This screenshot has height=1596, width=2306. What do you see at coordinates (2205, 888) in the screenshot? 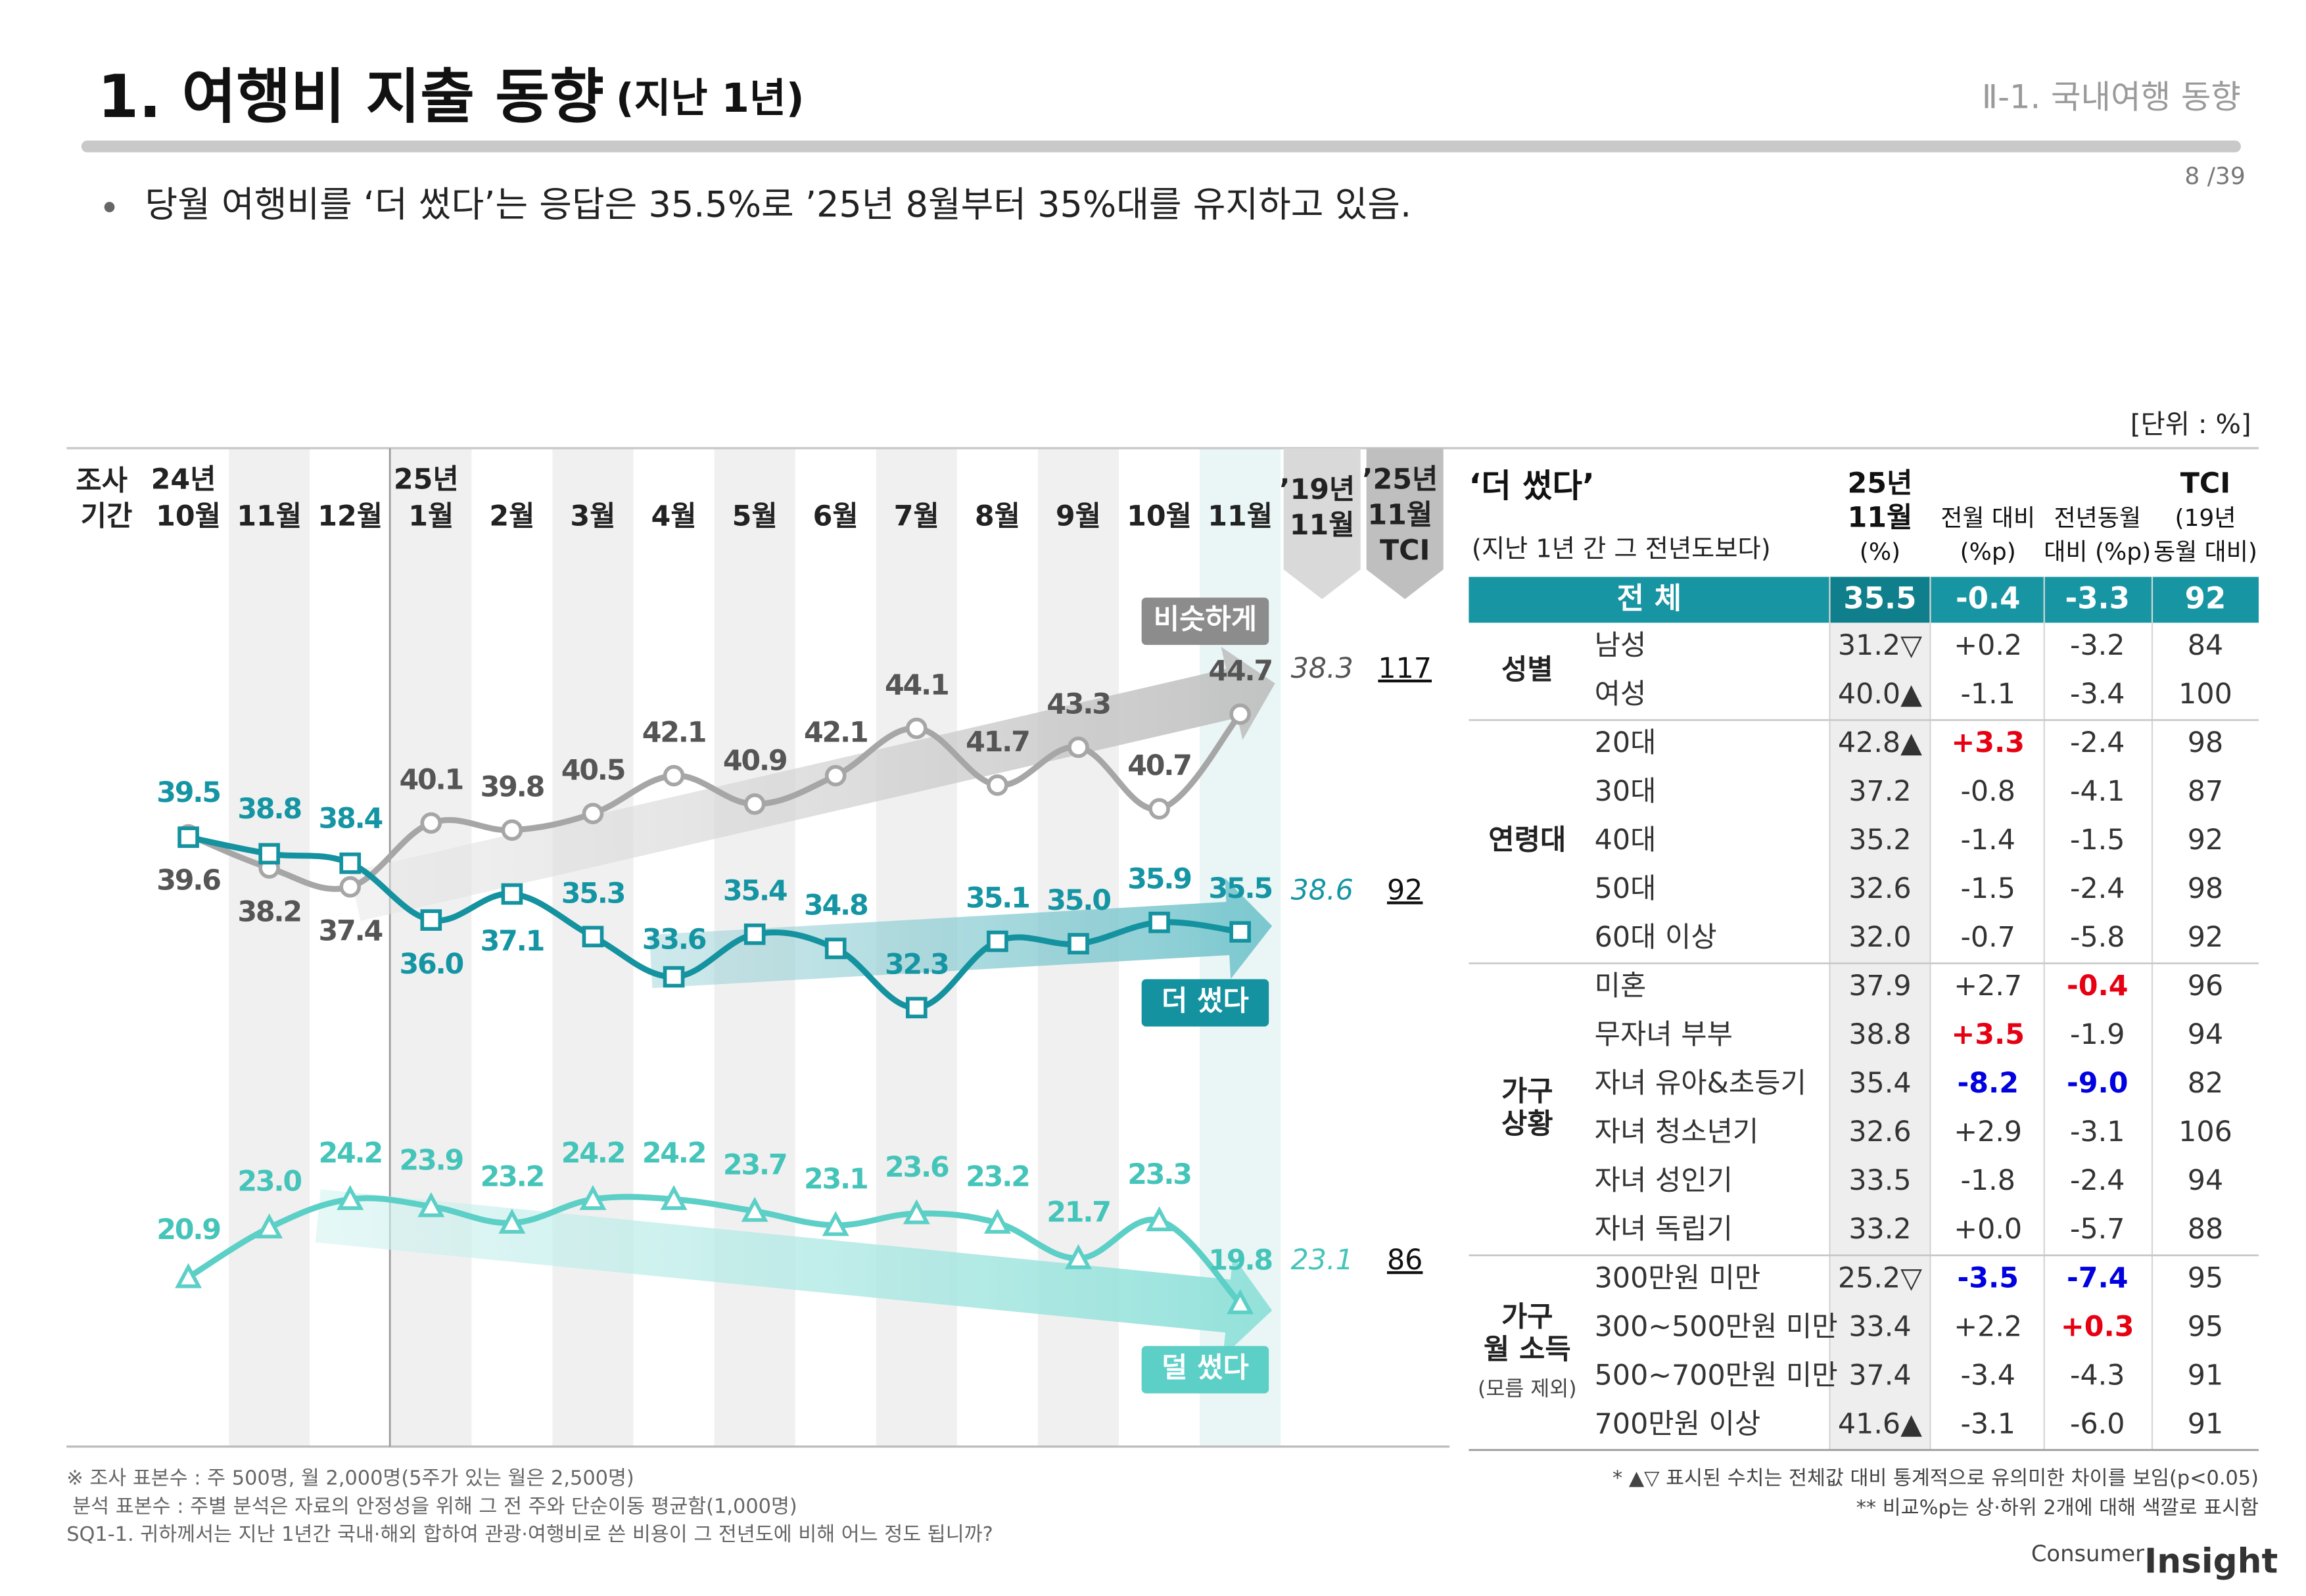
I see `cell: 98` at bounding box center [2205, 888].